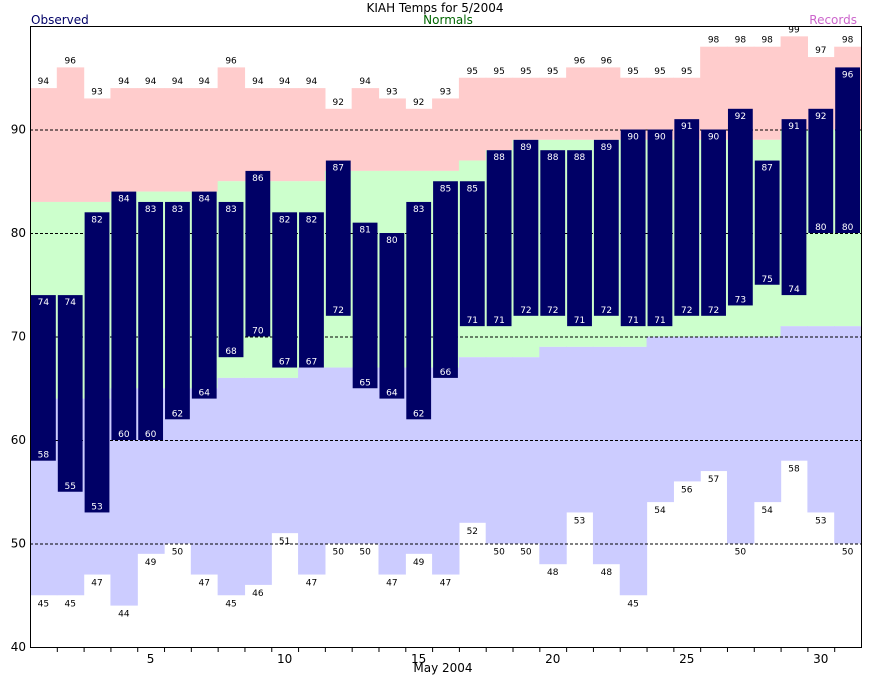 The image size is (870, 676). I want to click on observed-low-label: 74, so click(794, 290).